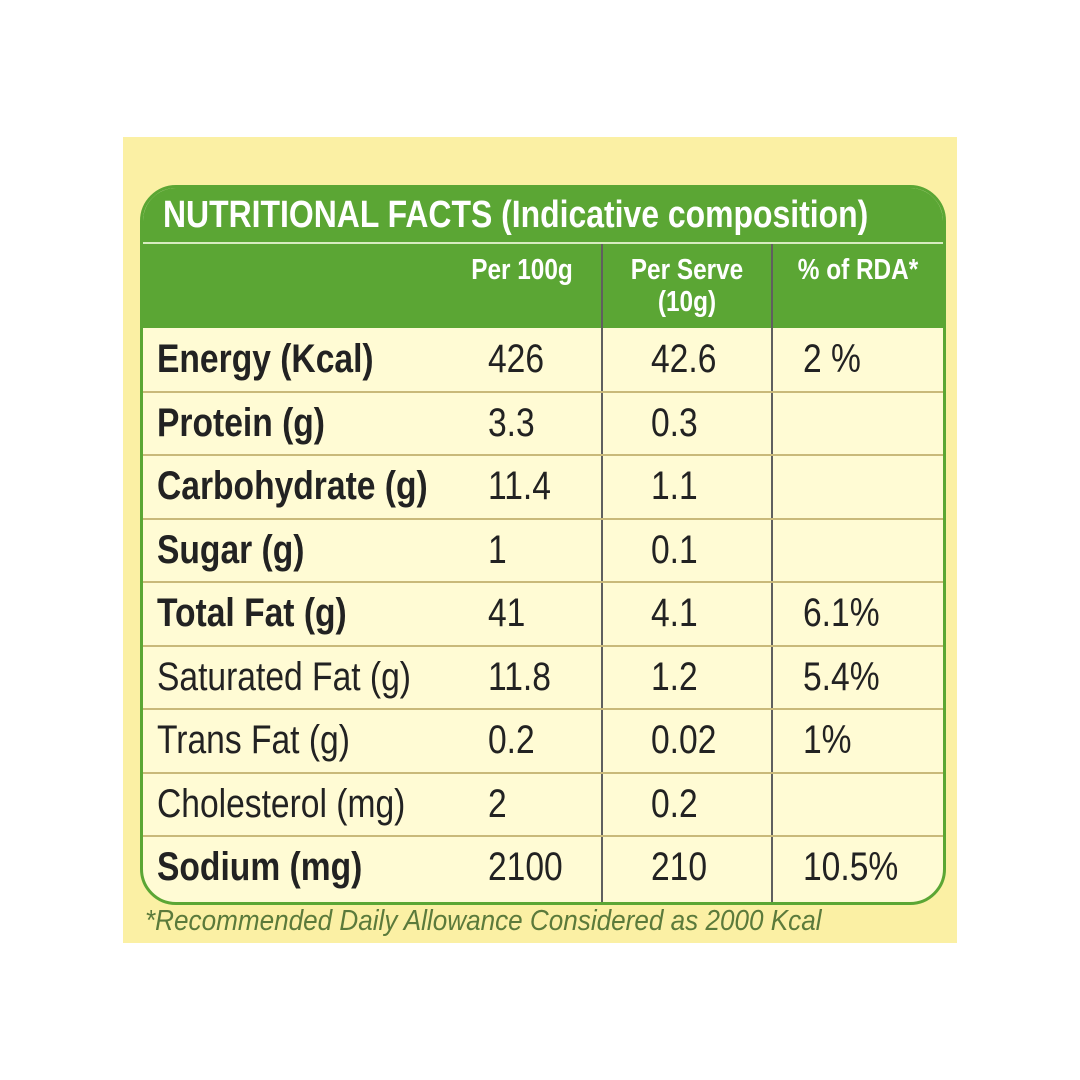 The image size is (1080, 1080). I want to click on row-label: Carbohydrate (g), so click(292, 486).